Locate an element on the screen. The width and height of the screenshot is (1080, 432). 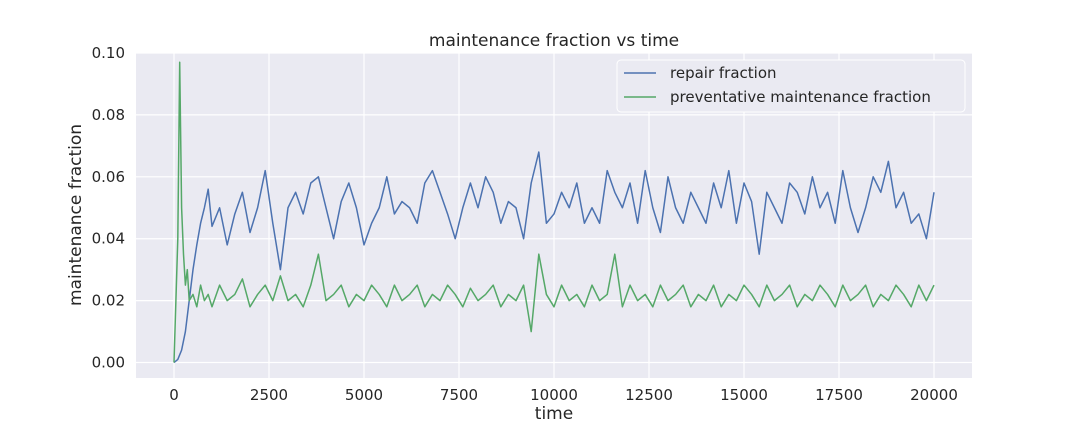
y-tick-label: 0.02 is located at coordinates (108, 301).